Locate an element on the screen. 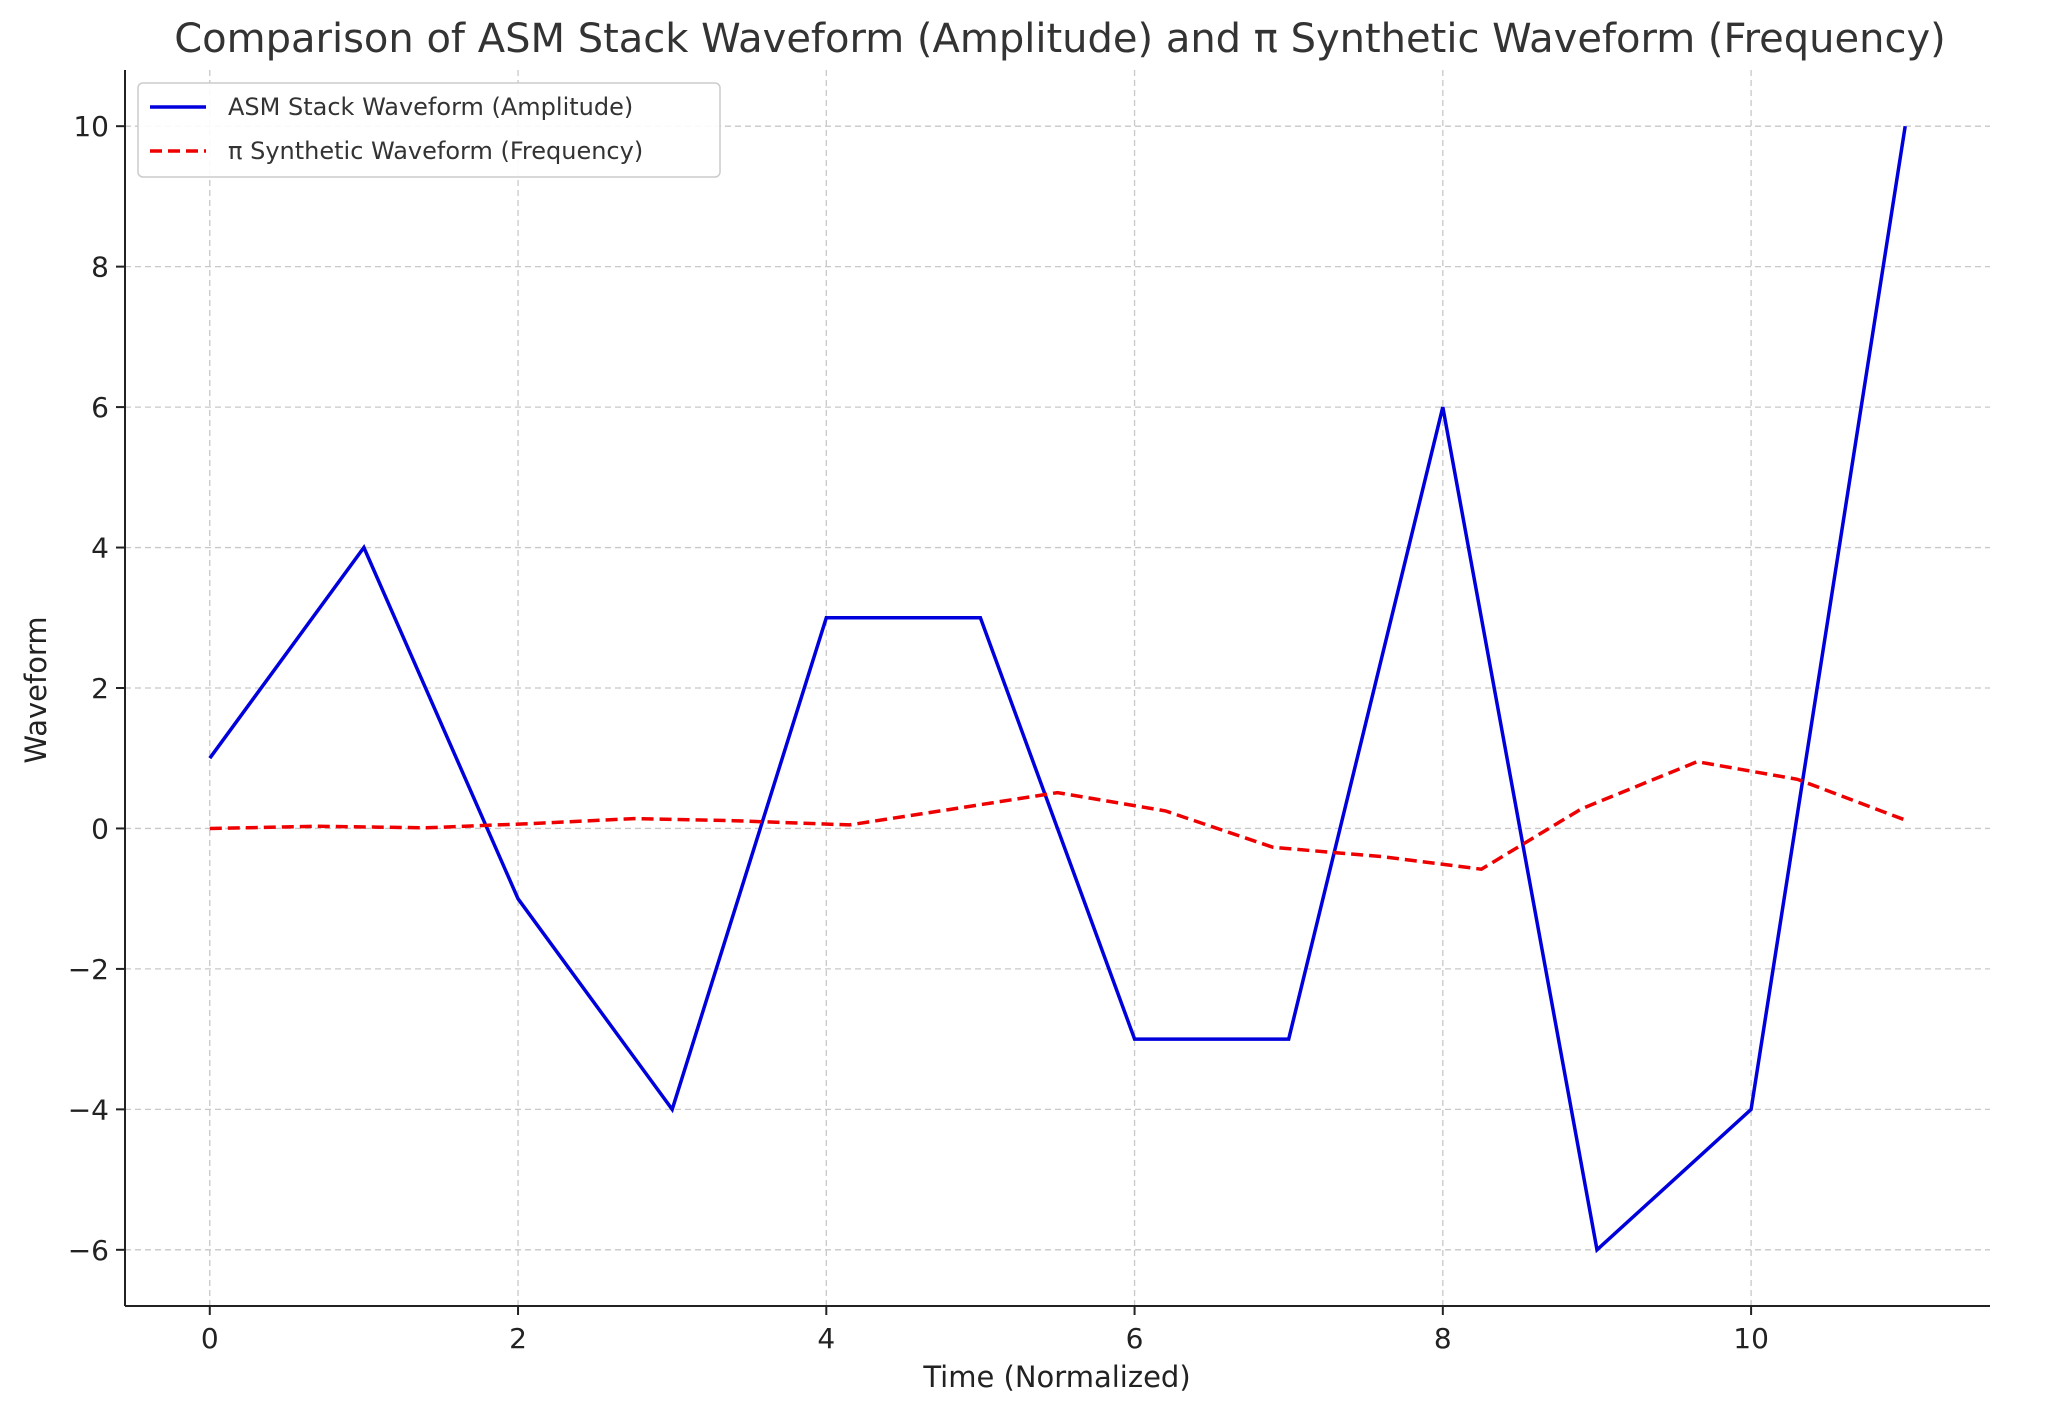 This screenshot has height=1409, width=2058. x-tick-label: 6 is located at coordinates (1135, 1338).